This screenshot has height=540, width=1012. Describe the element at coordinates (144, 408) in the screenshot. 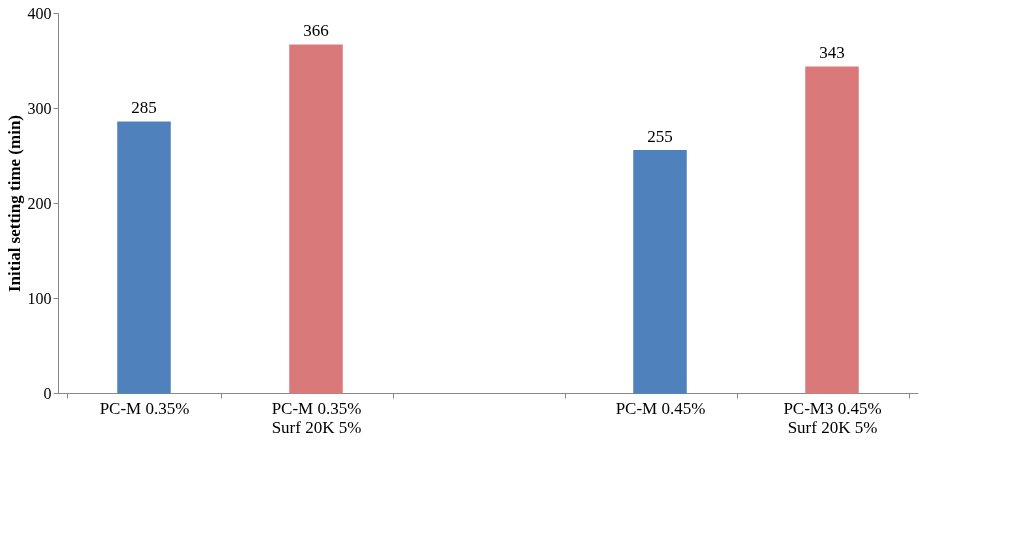

I see `x-tick-label: PC-M 0.35%` at that location.